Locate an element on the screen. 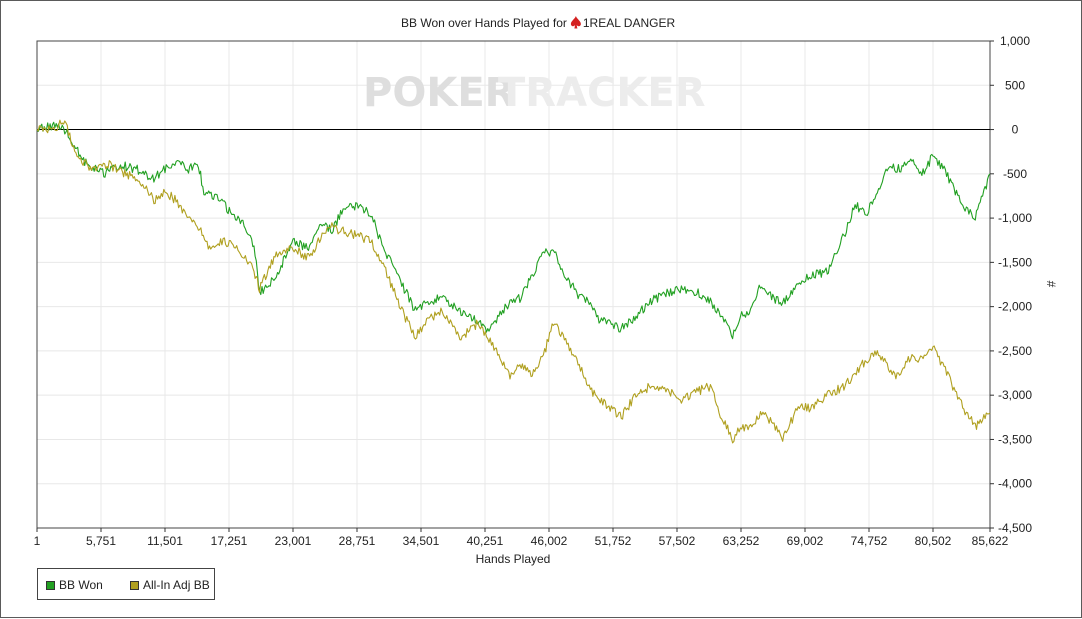  player-name: 1REAL DANGER is located at coordinates (629, 23).